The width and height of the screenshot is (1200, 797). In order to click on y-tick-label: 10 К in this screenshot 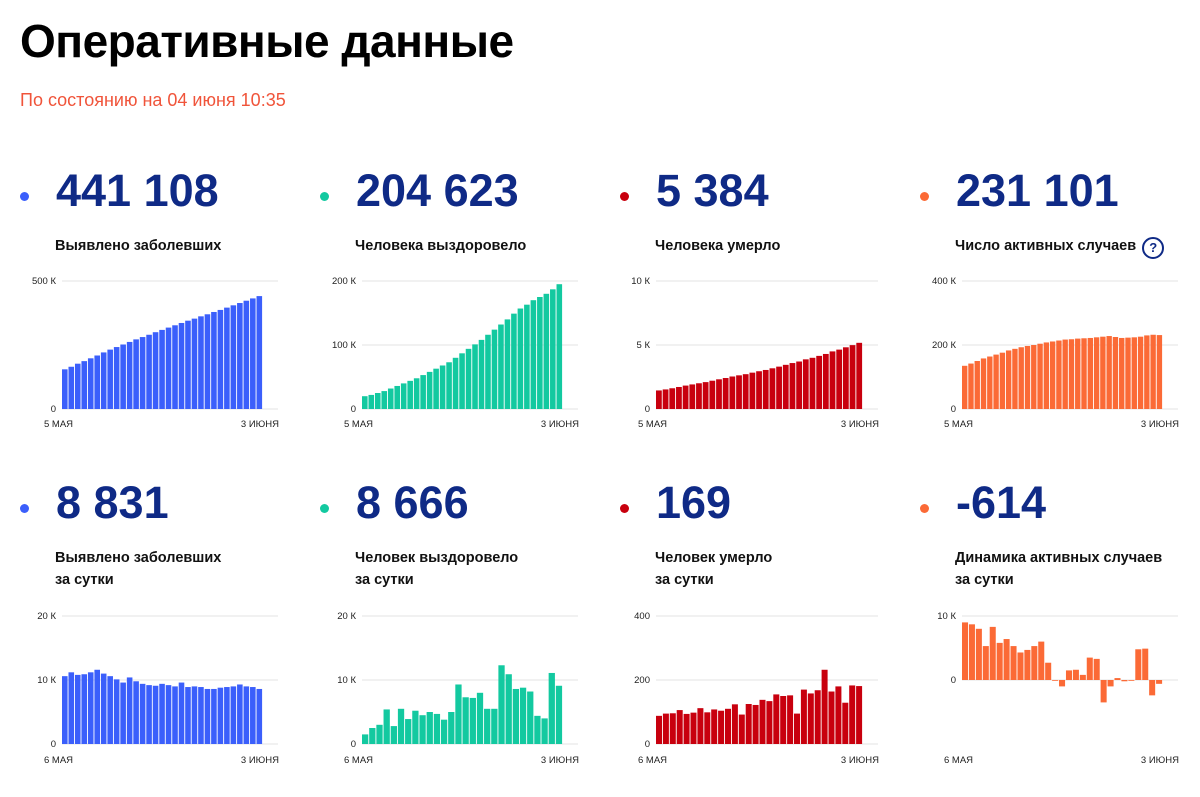, I will do `click(946, 616)`.